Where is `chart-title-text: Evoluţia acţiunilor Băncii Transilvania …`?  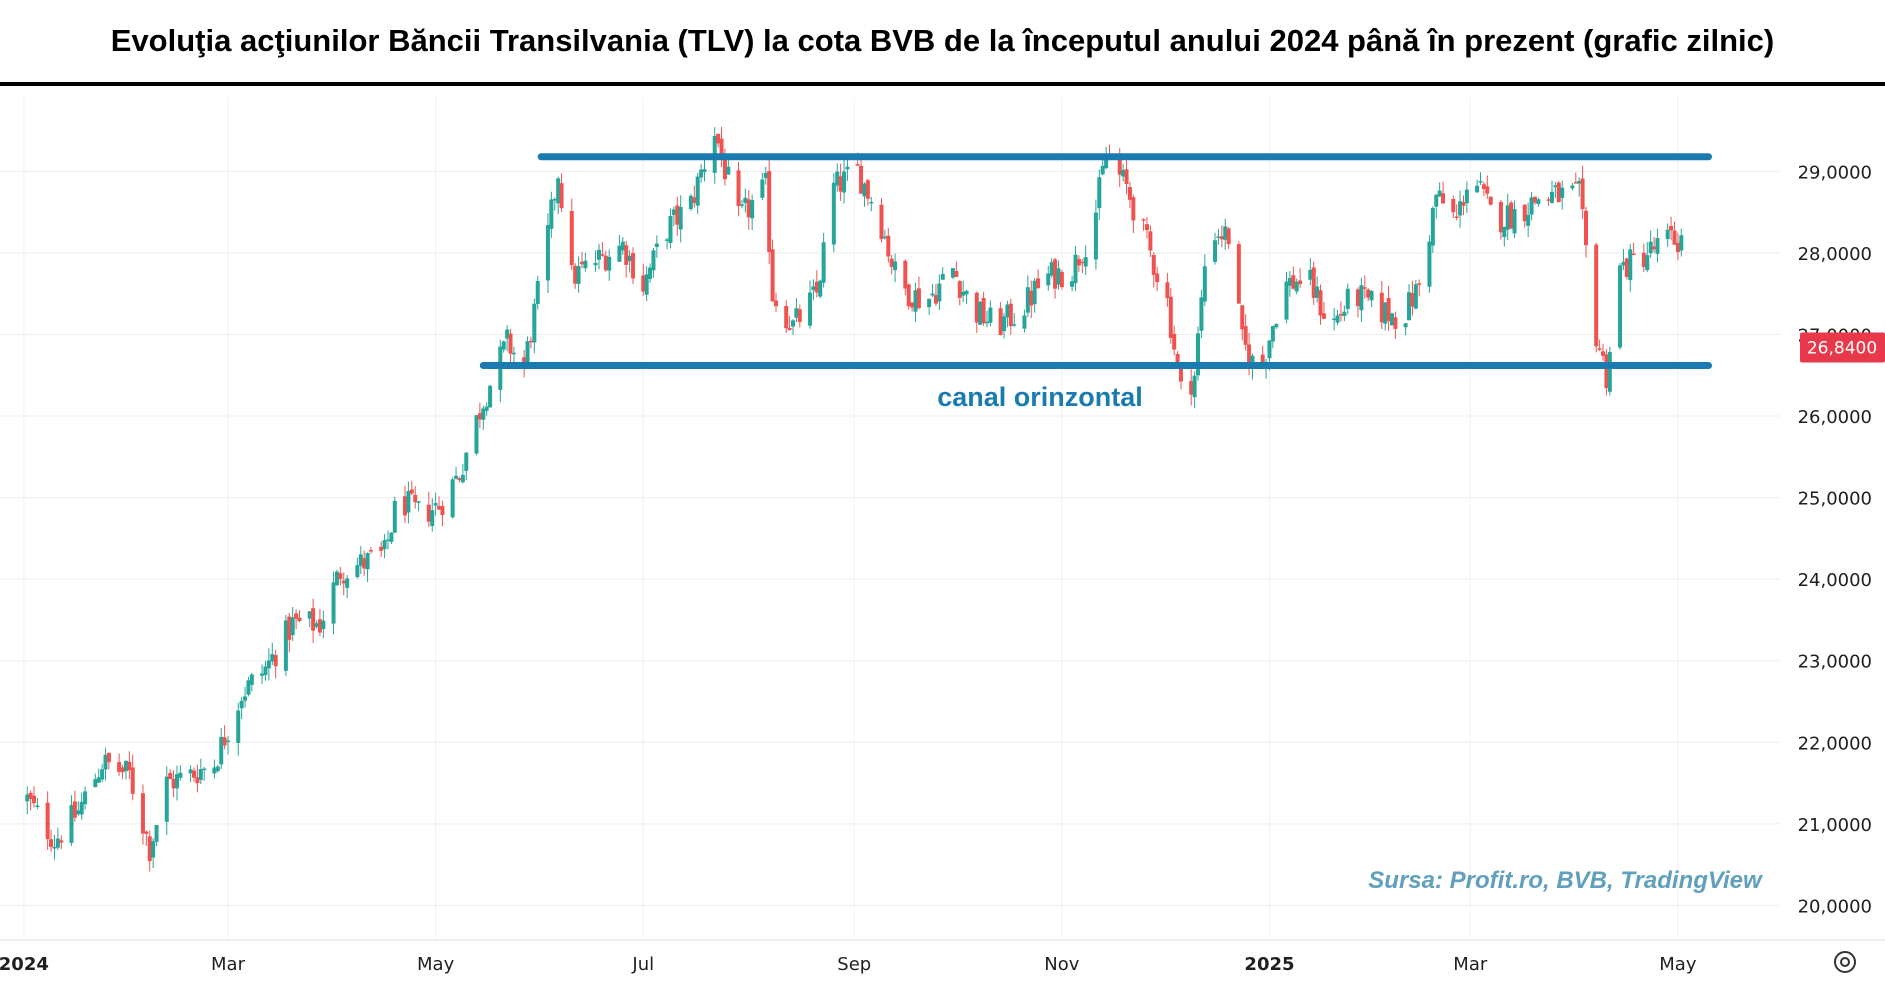 chart-title-text: Evoluţia acţiunilor Băncii Transilvania … is located at coordinates (942, 40).